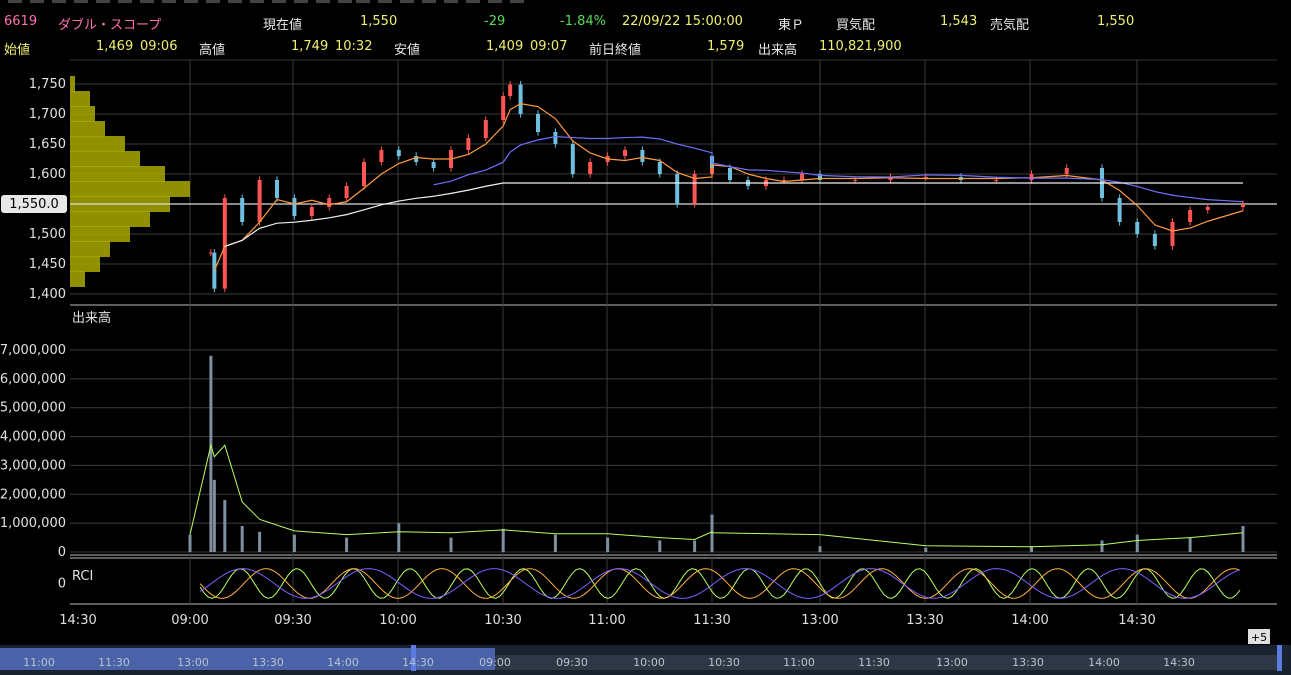 The width and height of the screenshot is (1291, 675). Describe the element at coordinates (495, 21) in the screenshot. I see `price-change: -29` at that location.